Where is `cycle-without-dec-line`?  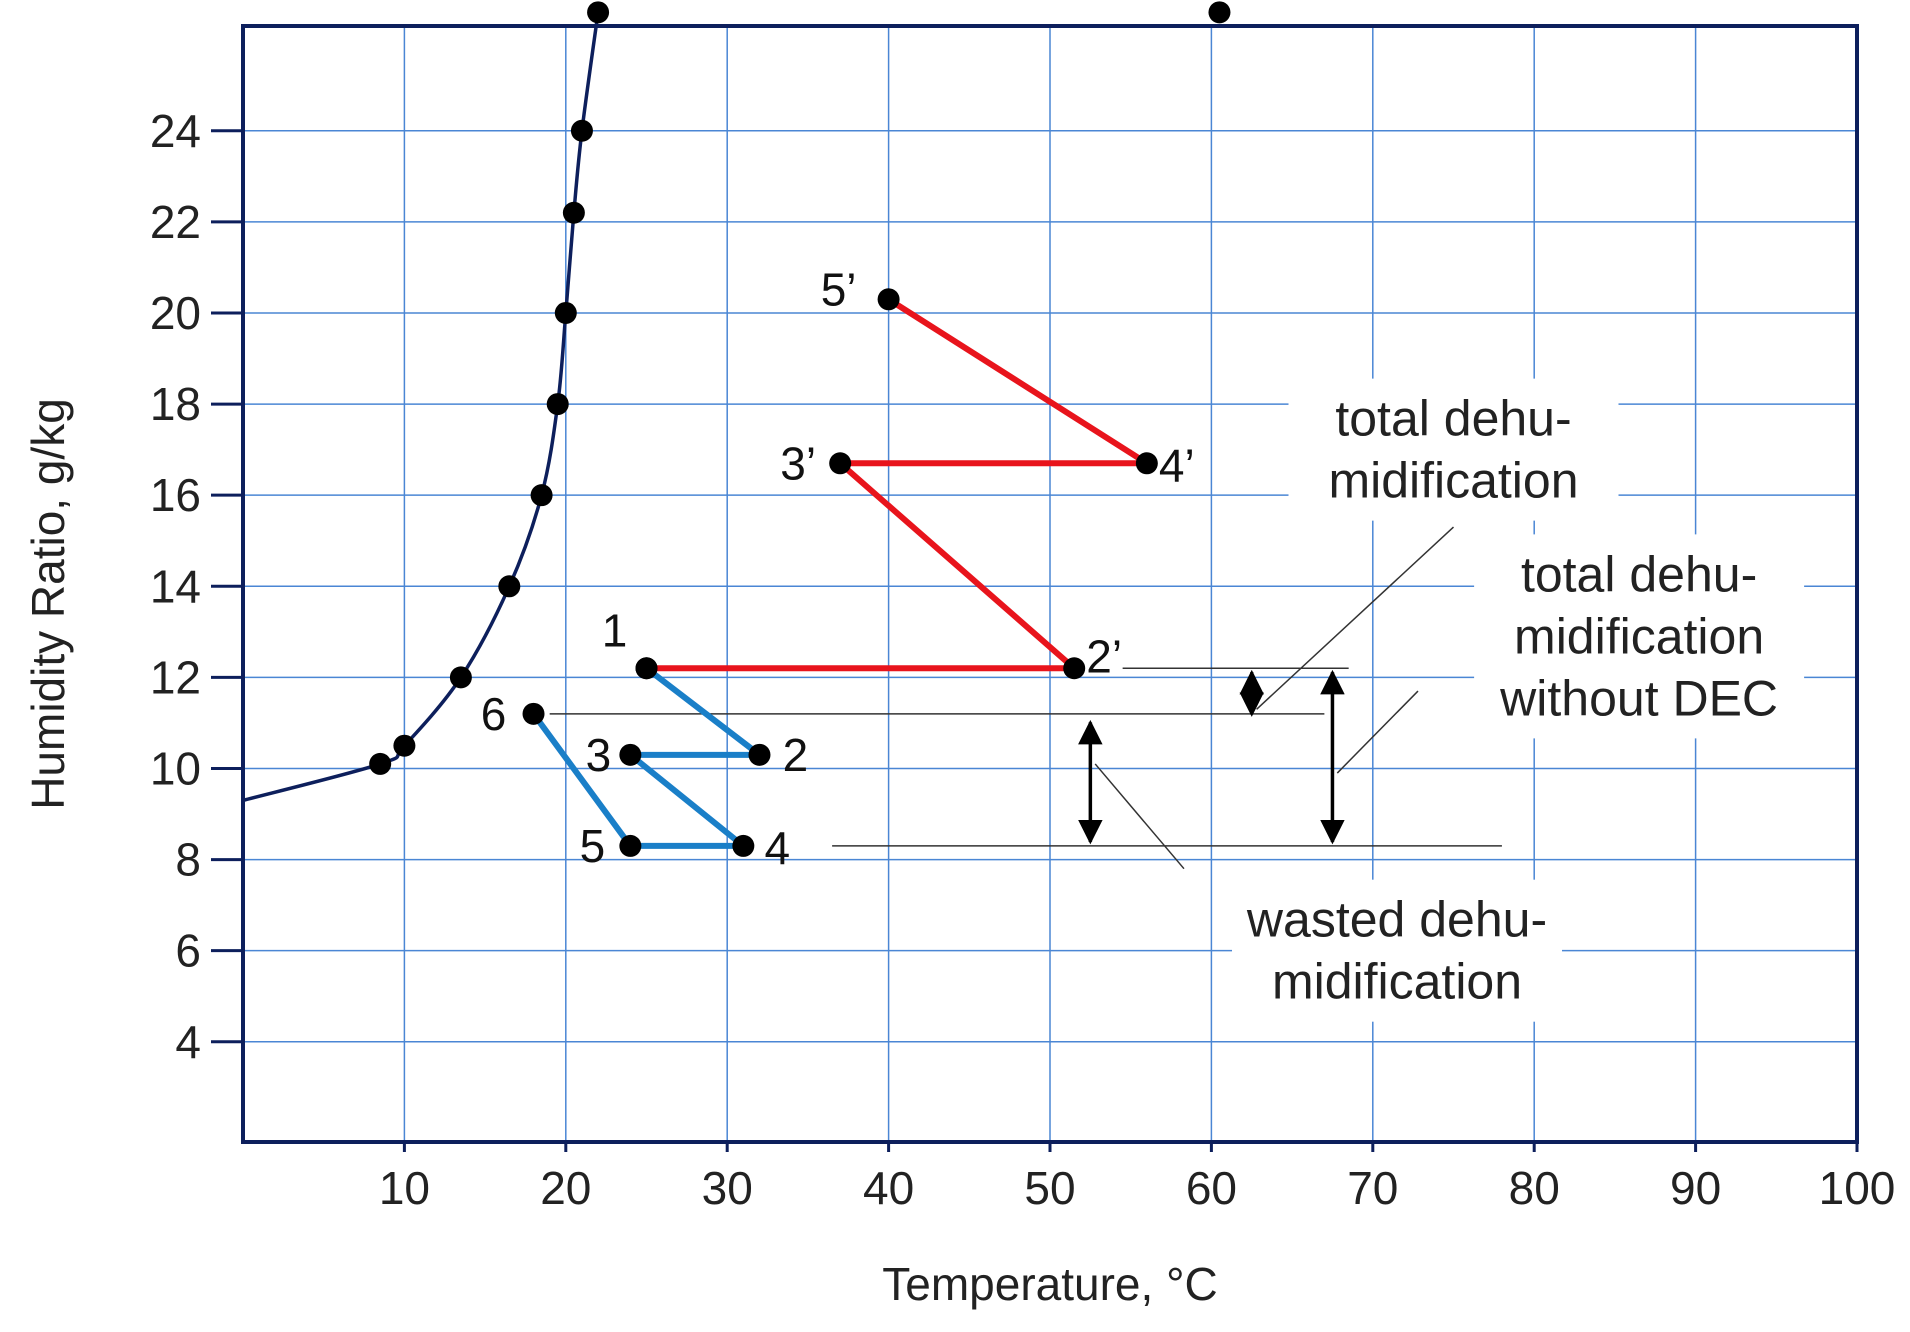 cycle-without-dec-line is located at coordinates (898, 484).